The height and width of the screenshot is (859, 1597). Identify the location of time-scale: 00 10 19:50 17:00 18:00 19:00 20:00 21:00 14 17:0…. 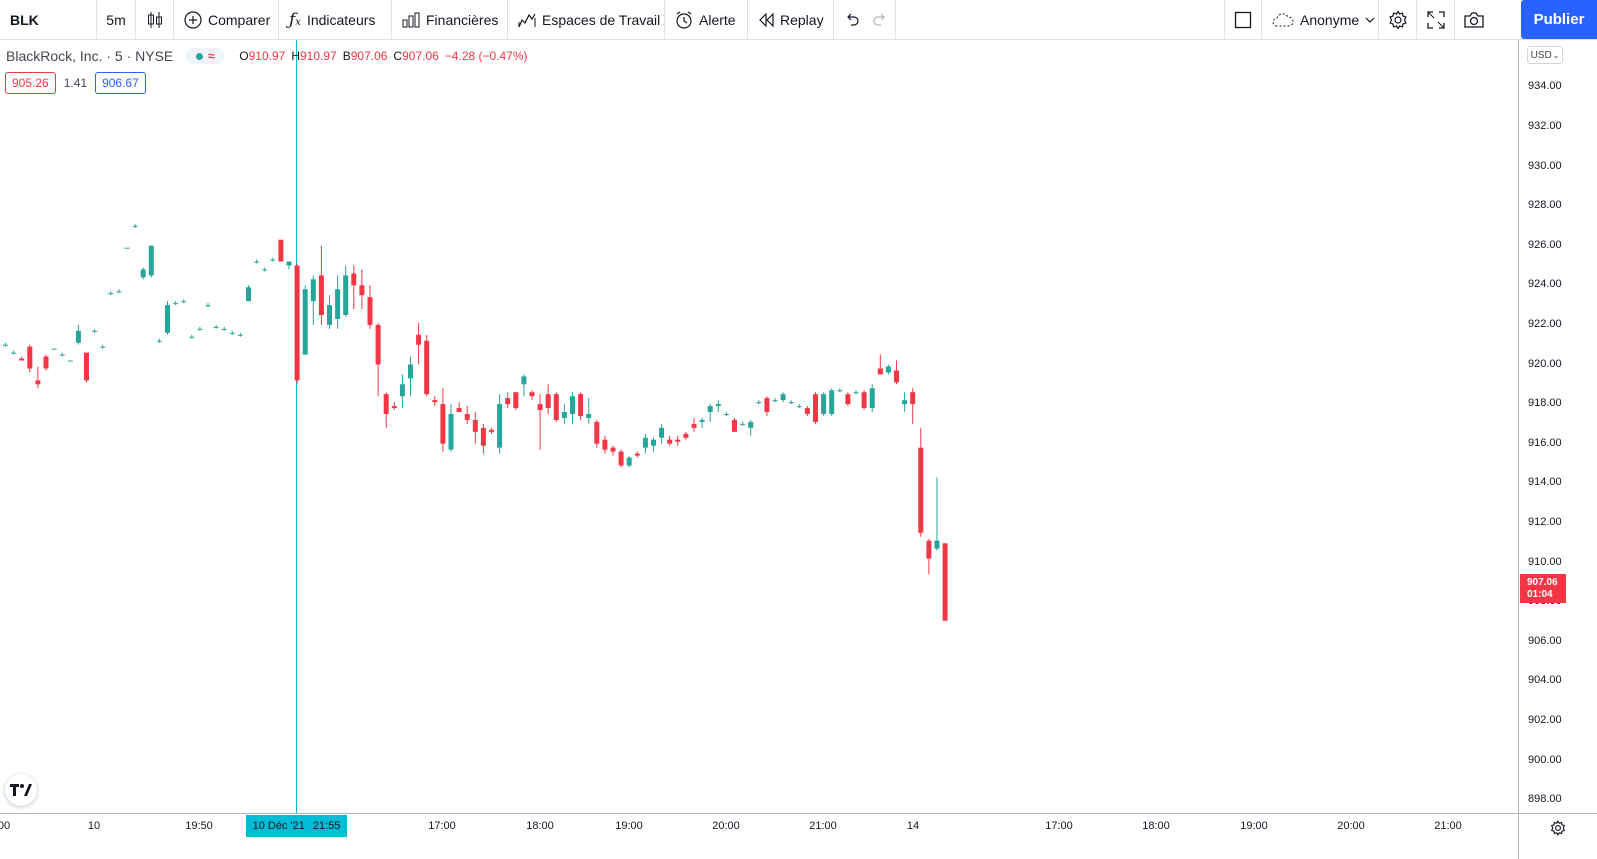
(759, 826).